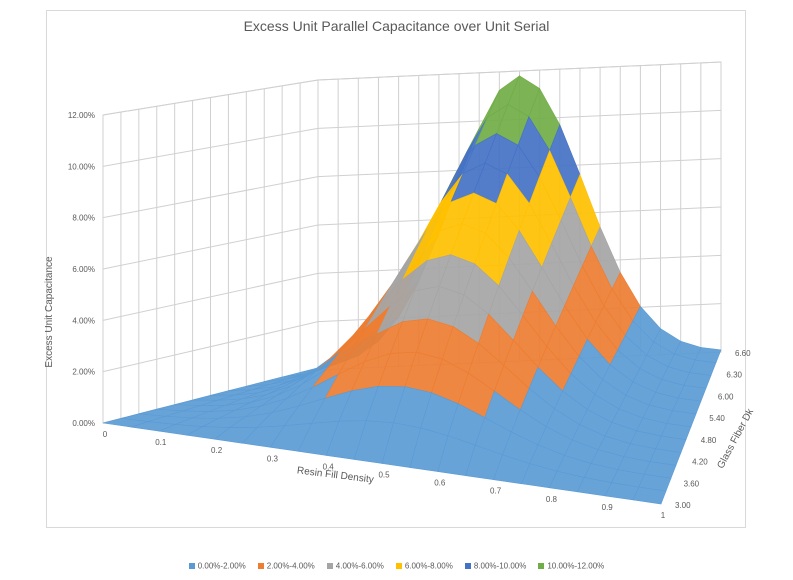  What do you see at coordinates (683, 505) in the screenshot?
I see `y-tick-label: 3.00` at bounding box center [683, 505].